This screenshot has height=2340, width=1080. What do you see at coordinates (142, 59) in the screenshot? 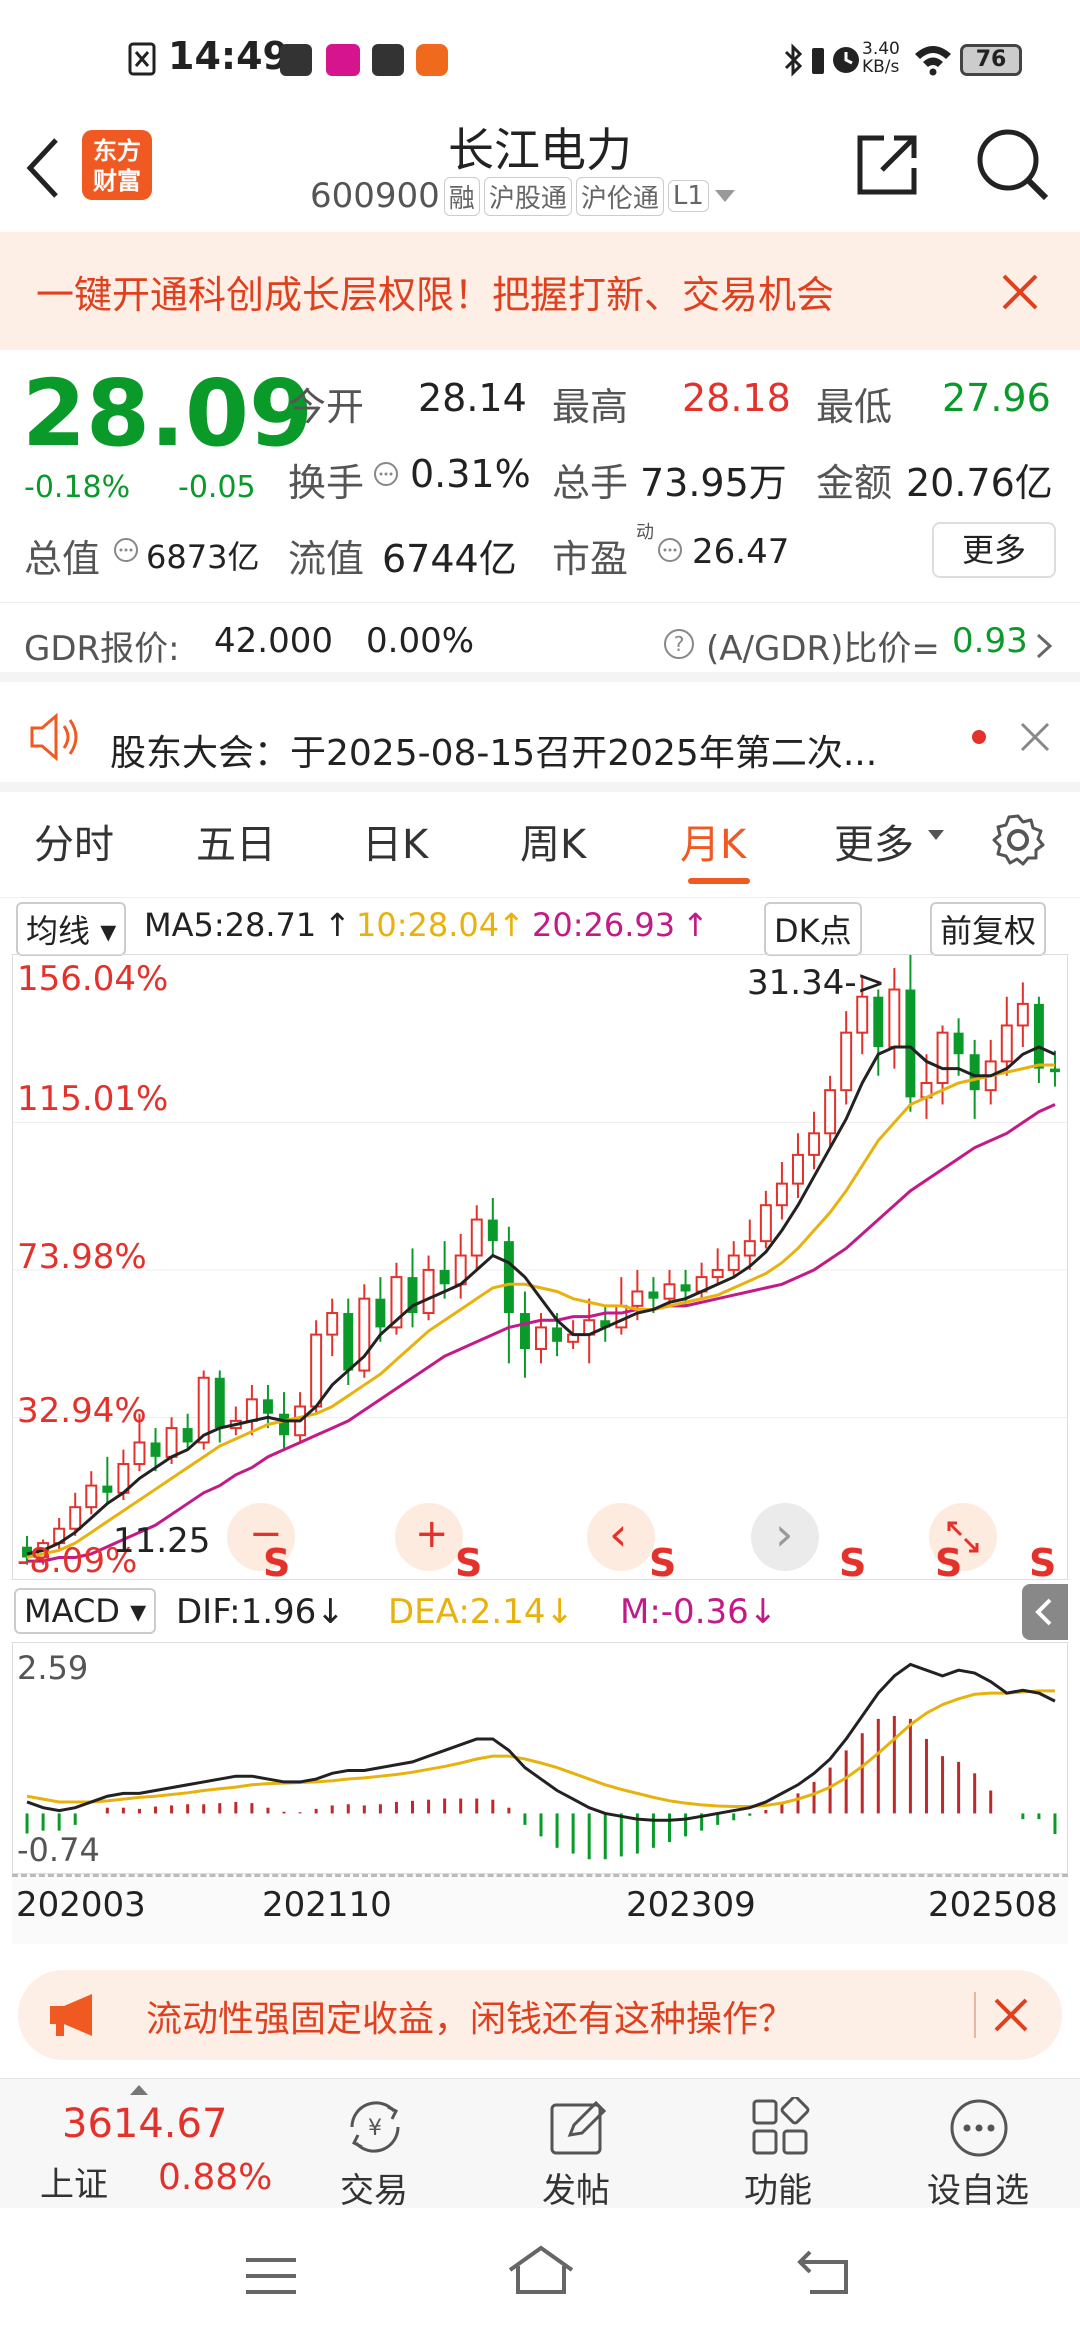
I see `notification-icon` at bounding box center [142, 59].